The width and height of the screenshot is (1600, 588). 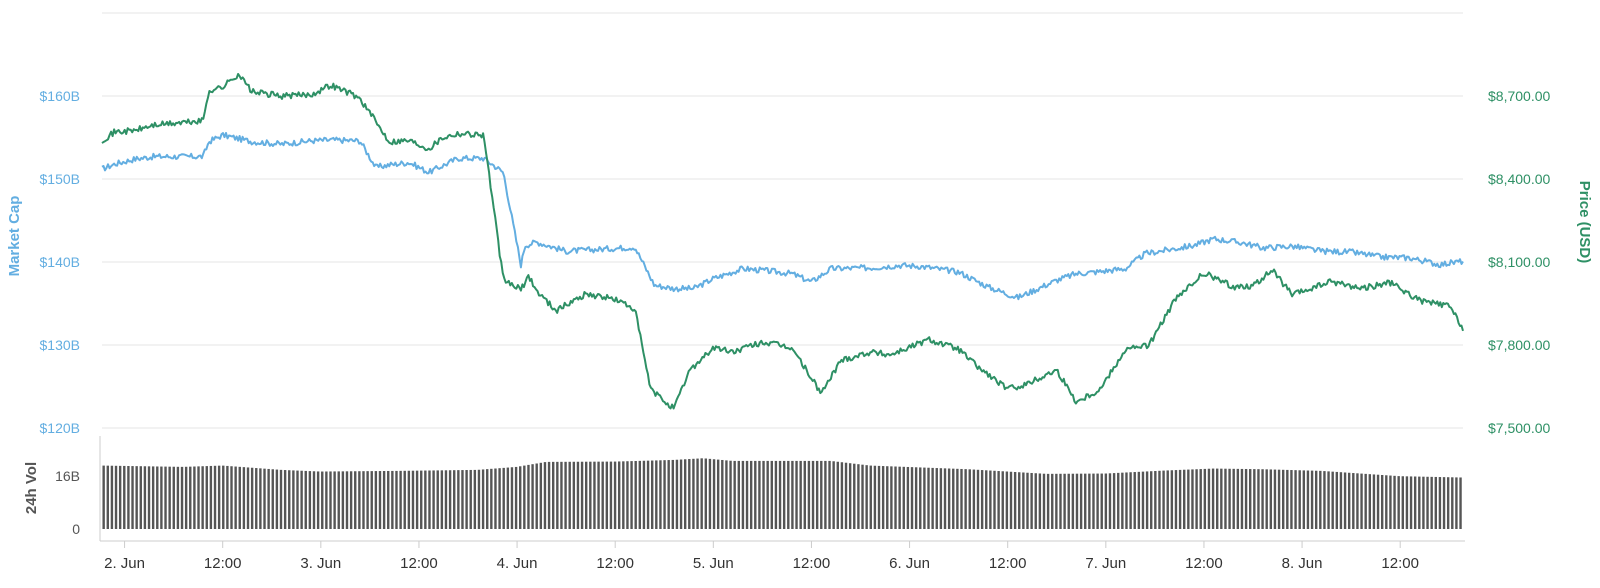 What do you see at coordinates (67, 476) in the screenshot?
I see `volume-tick-label: 16B` at bounding box center [67, 476].